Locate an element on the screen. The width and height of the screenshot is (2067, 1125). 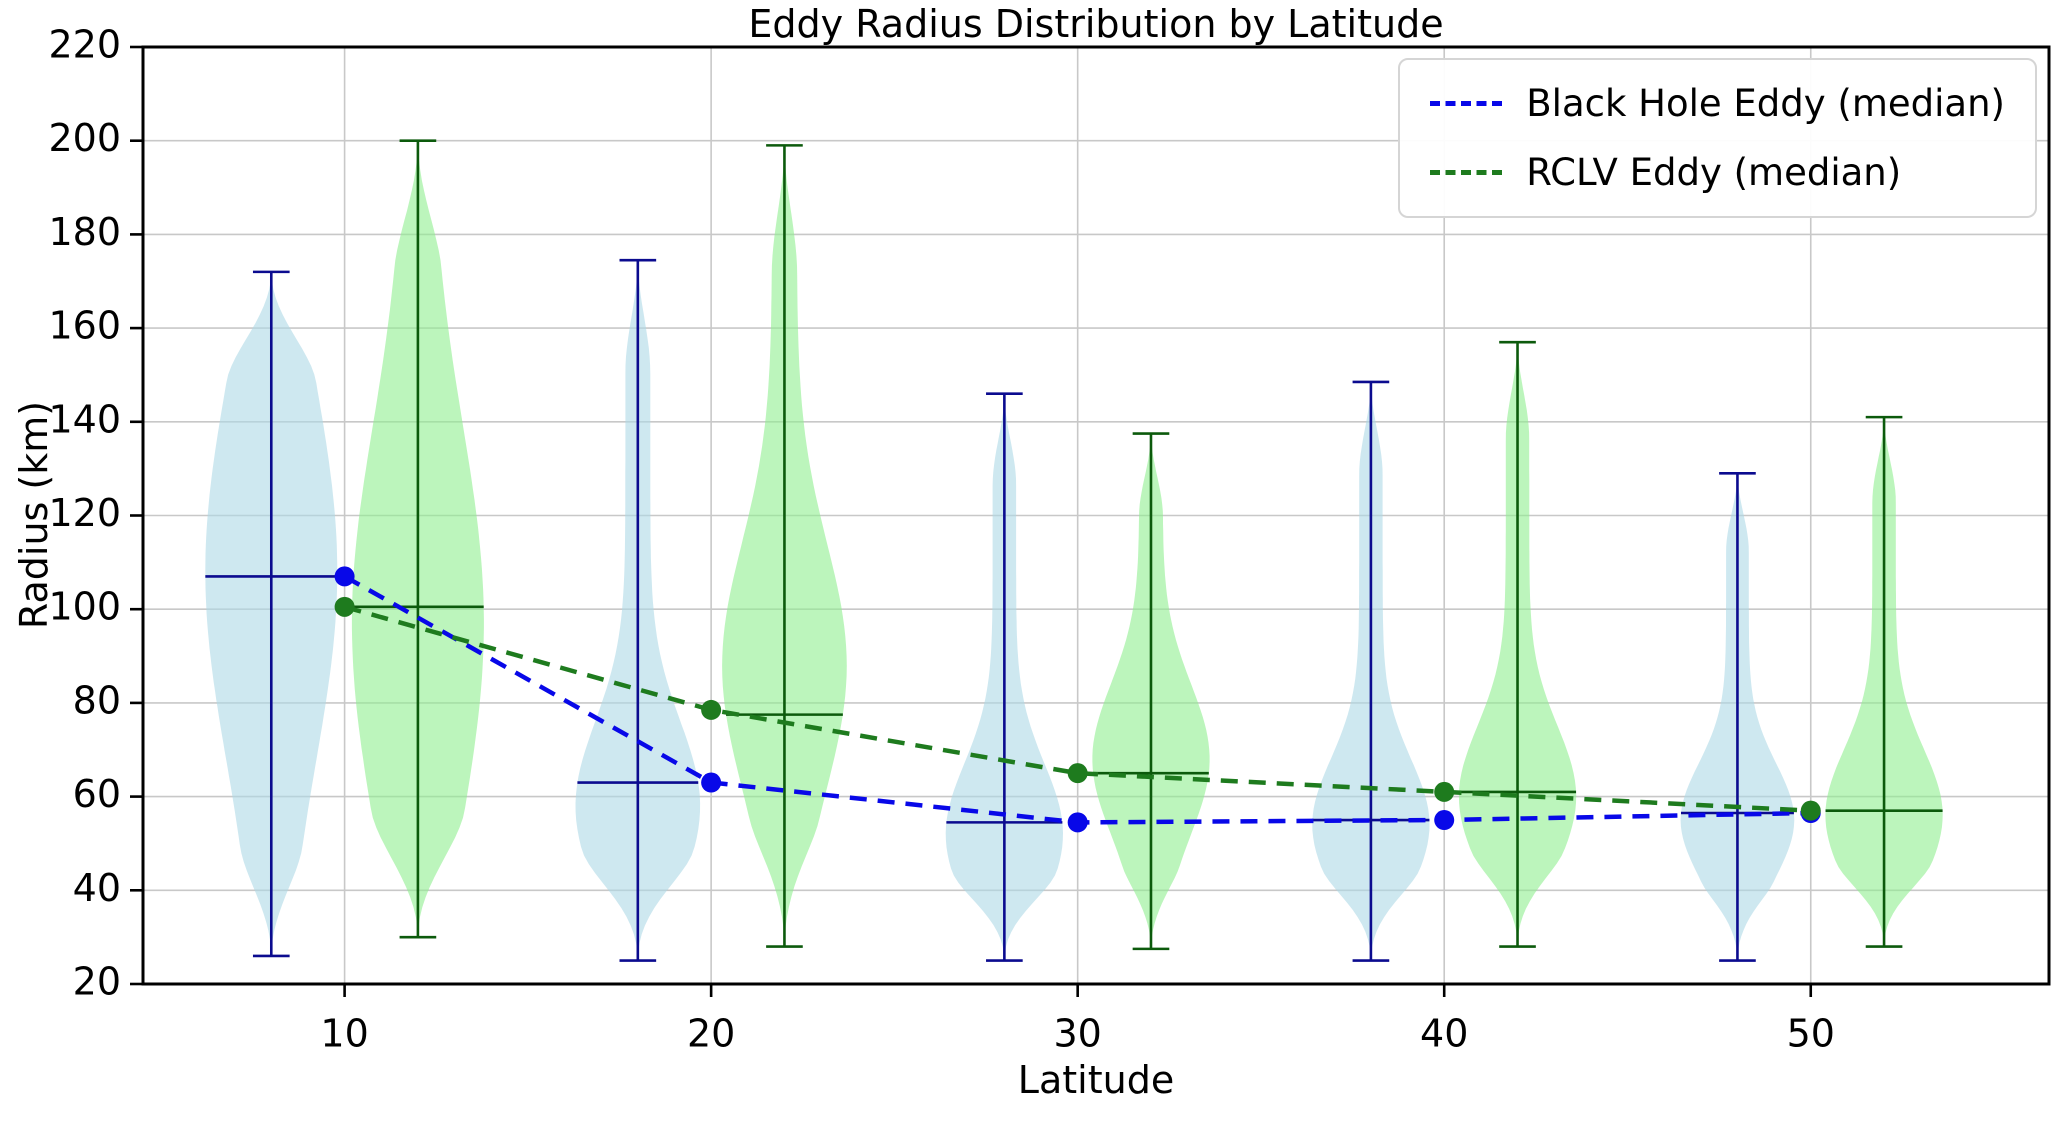
svg-text: 100 is located at coordinates (84, 607).